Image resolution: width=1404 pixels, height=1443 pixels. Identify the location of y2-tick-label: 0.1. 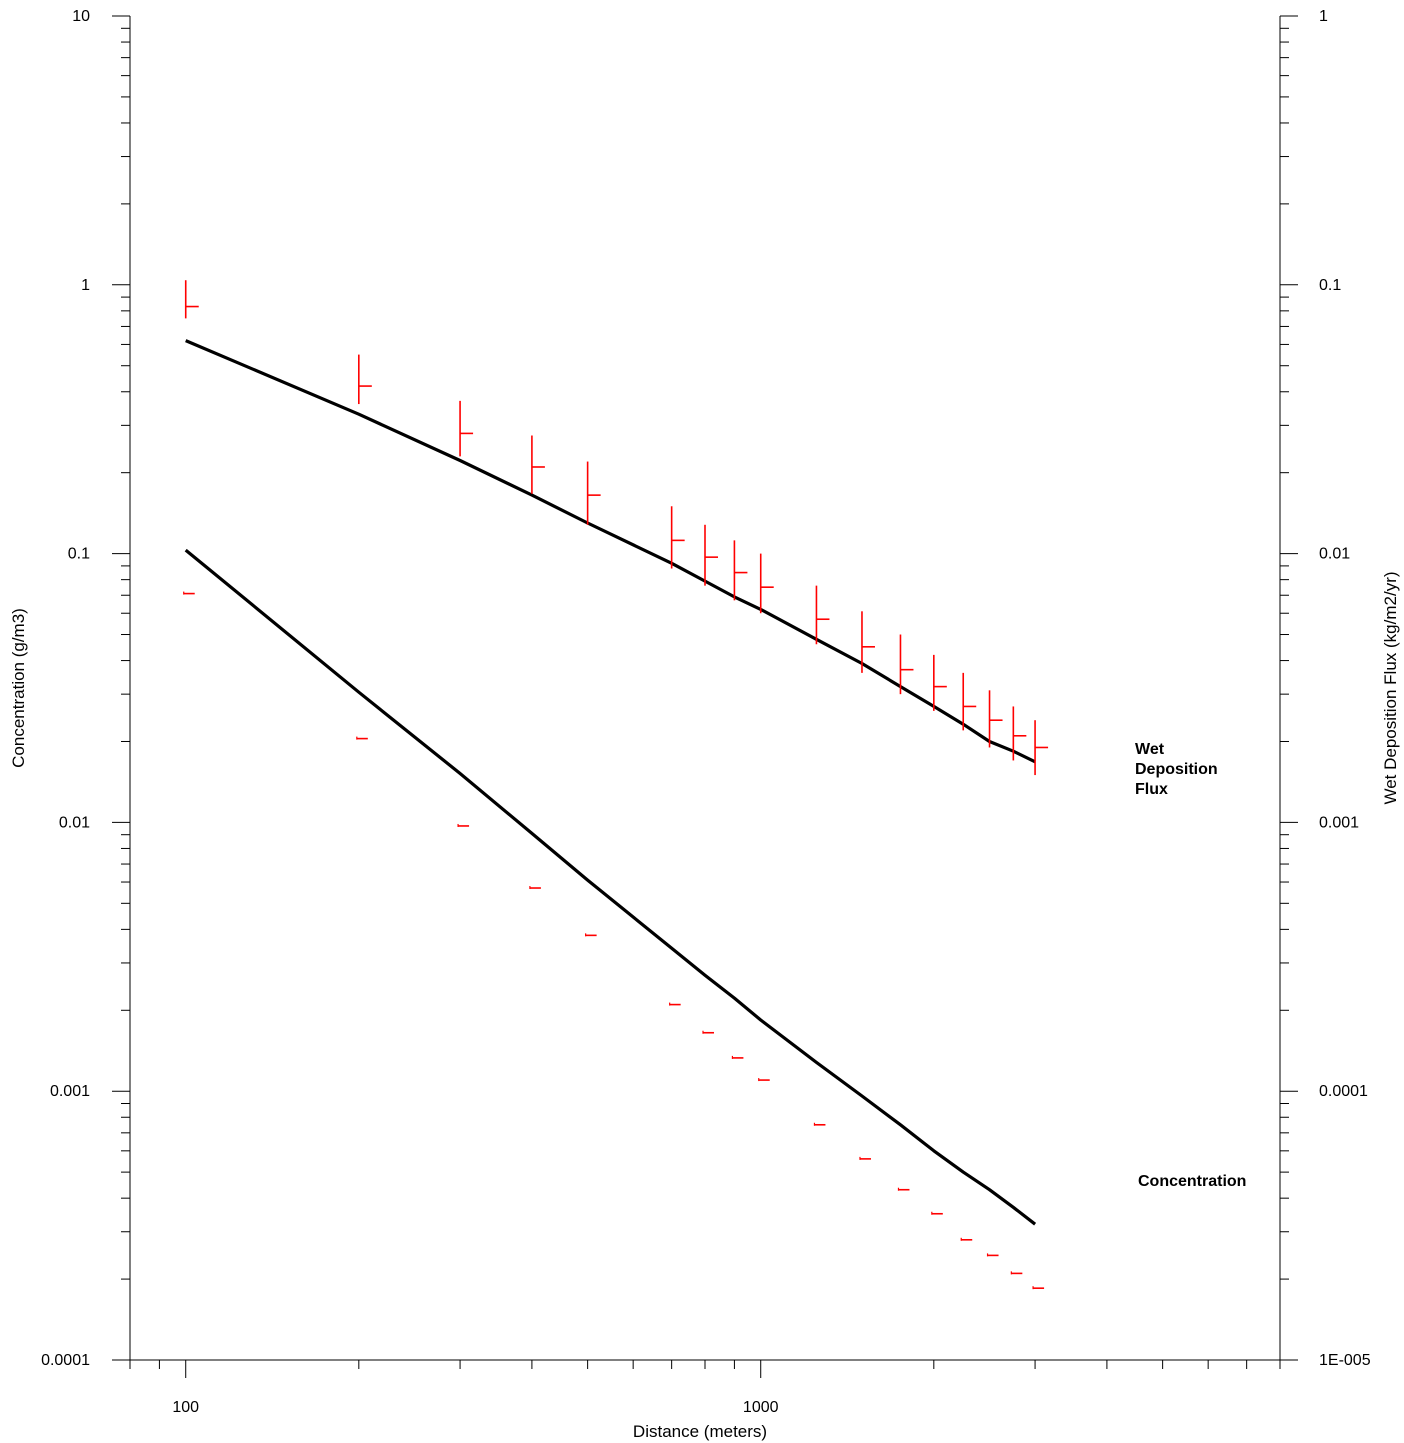
(1330, 285).